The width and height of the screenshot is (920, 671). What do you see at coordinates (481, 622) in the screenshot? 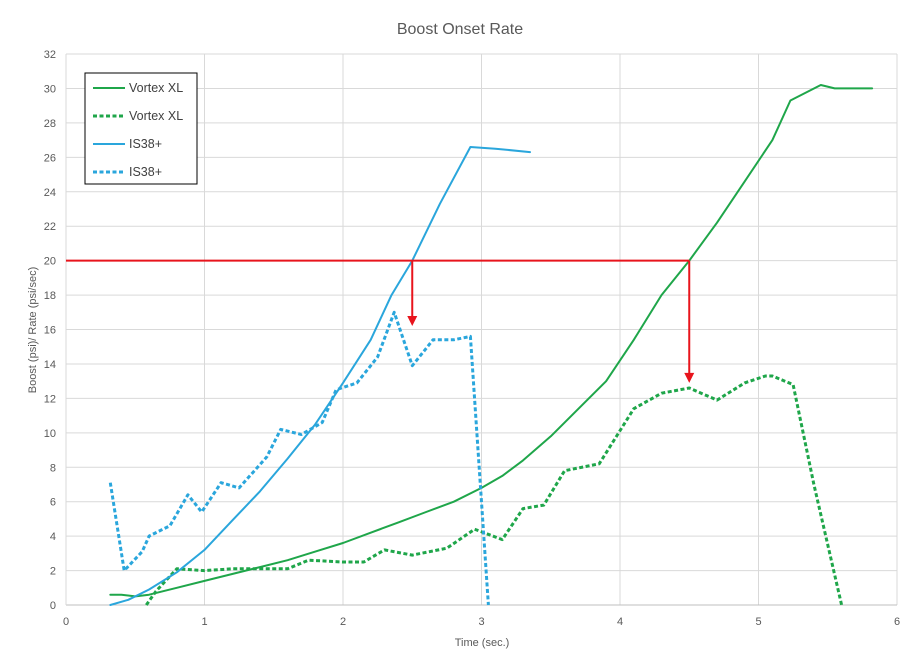
I see `x-tick-label: 3` at bounding box center [481, 622].